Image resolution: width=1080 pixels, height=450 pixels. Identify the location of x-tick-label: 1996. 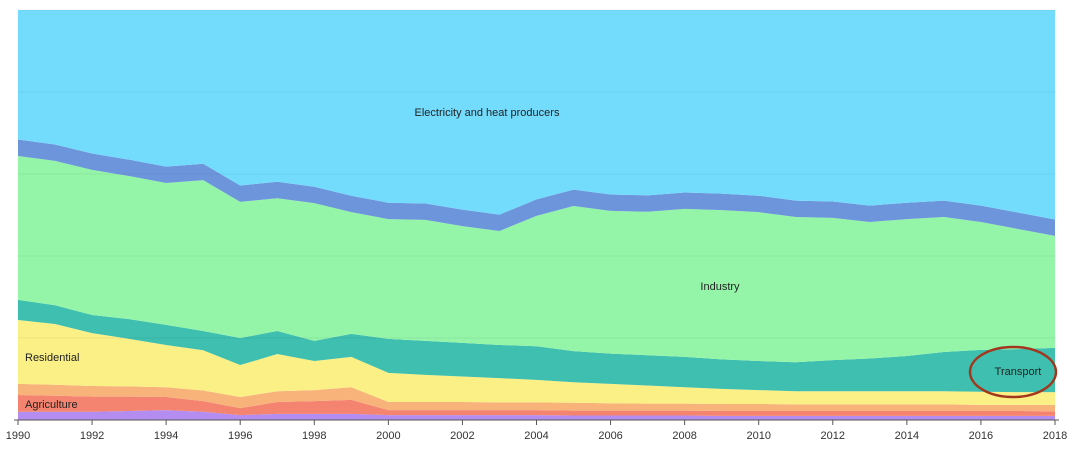
(240, 436).